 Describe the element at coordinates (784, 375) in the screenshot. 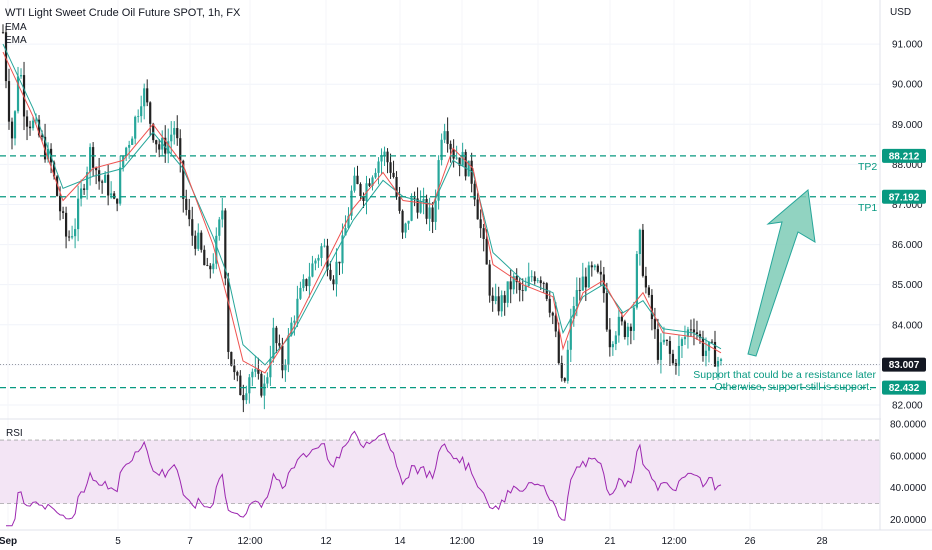

I see `annotation-line-1: Support that could be a resistance later` at that location.